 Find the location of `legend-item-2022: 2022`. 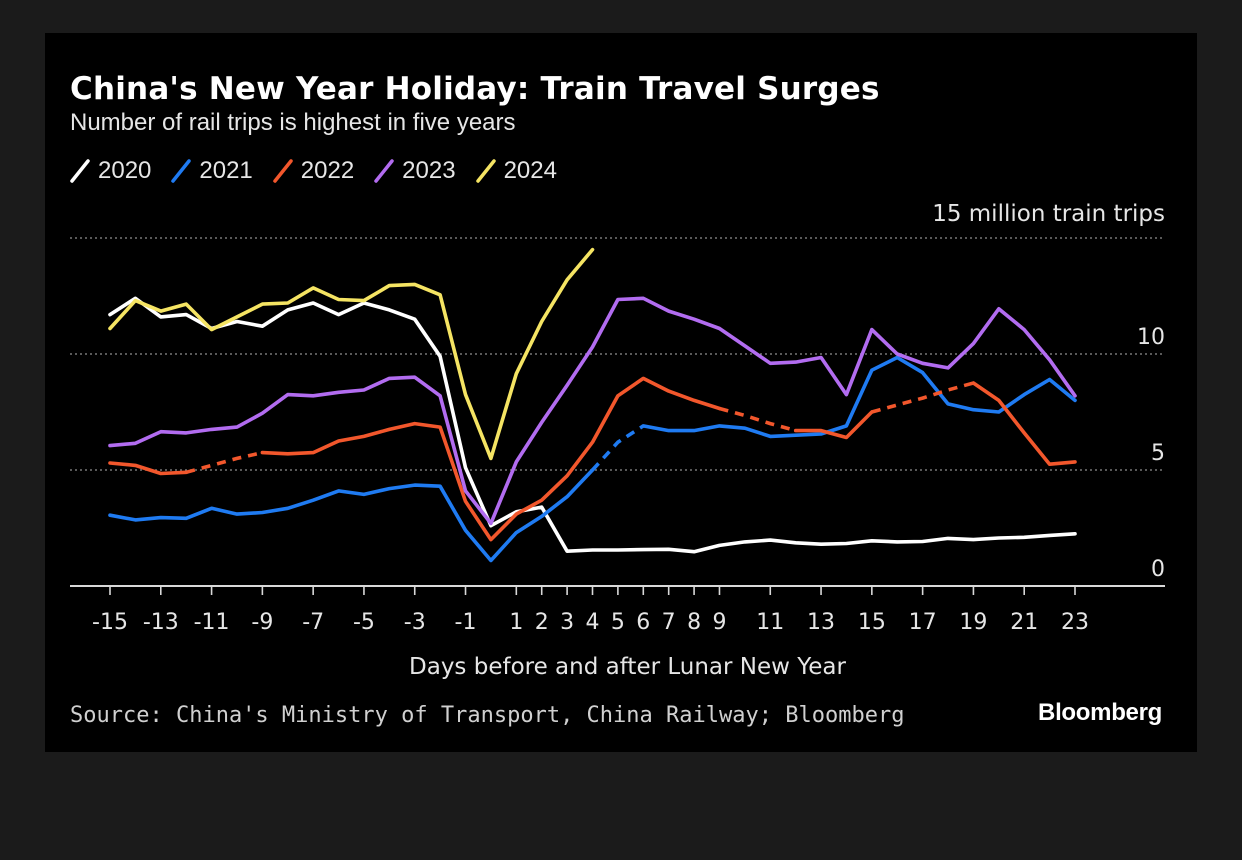

legend-item-2022: 2022 is located at coordinates (313, 171).